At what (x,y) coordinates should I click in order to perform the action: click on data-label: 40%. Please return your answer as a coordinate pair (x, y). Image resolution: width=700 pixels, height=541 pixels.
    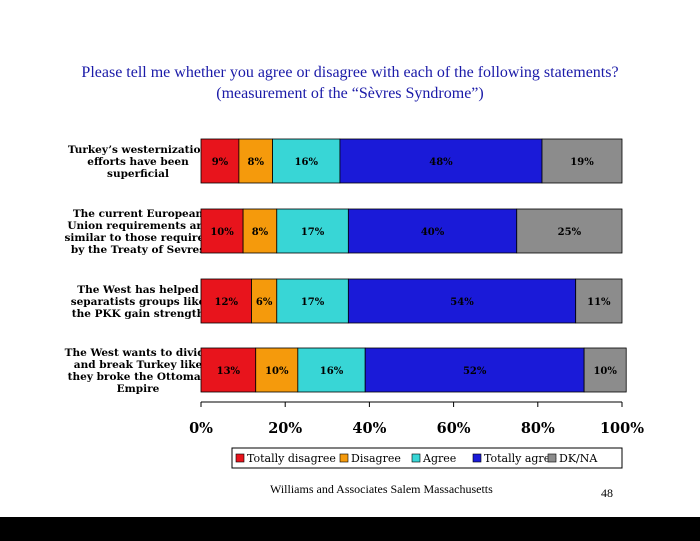
    Looking at the image, I should click on (433, 232).